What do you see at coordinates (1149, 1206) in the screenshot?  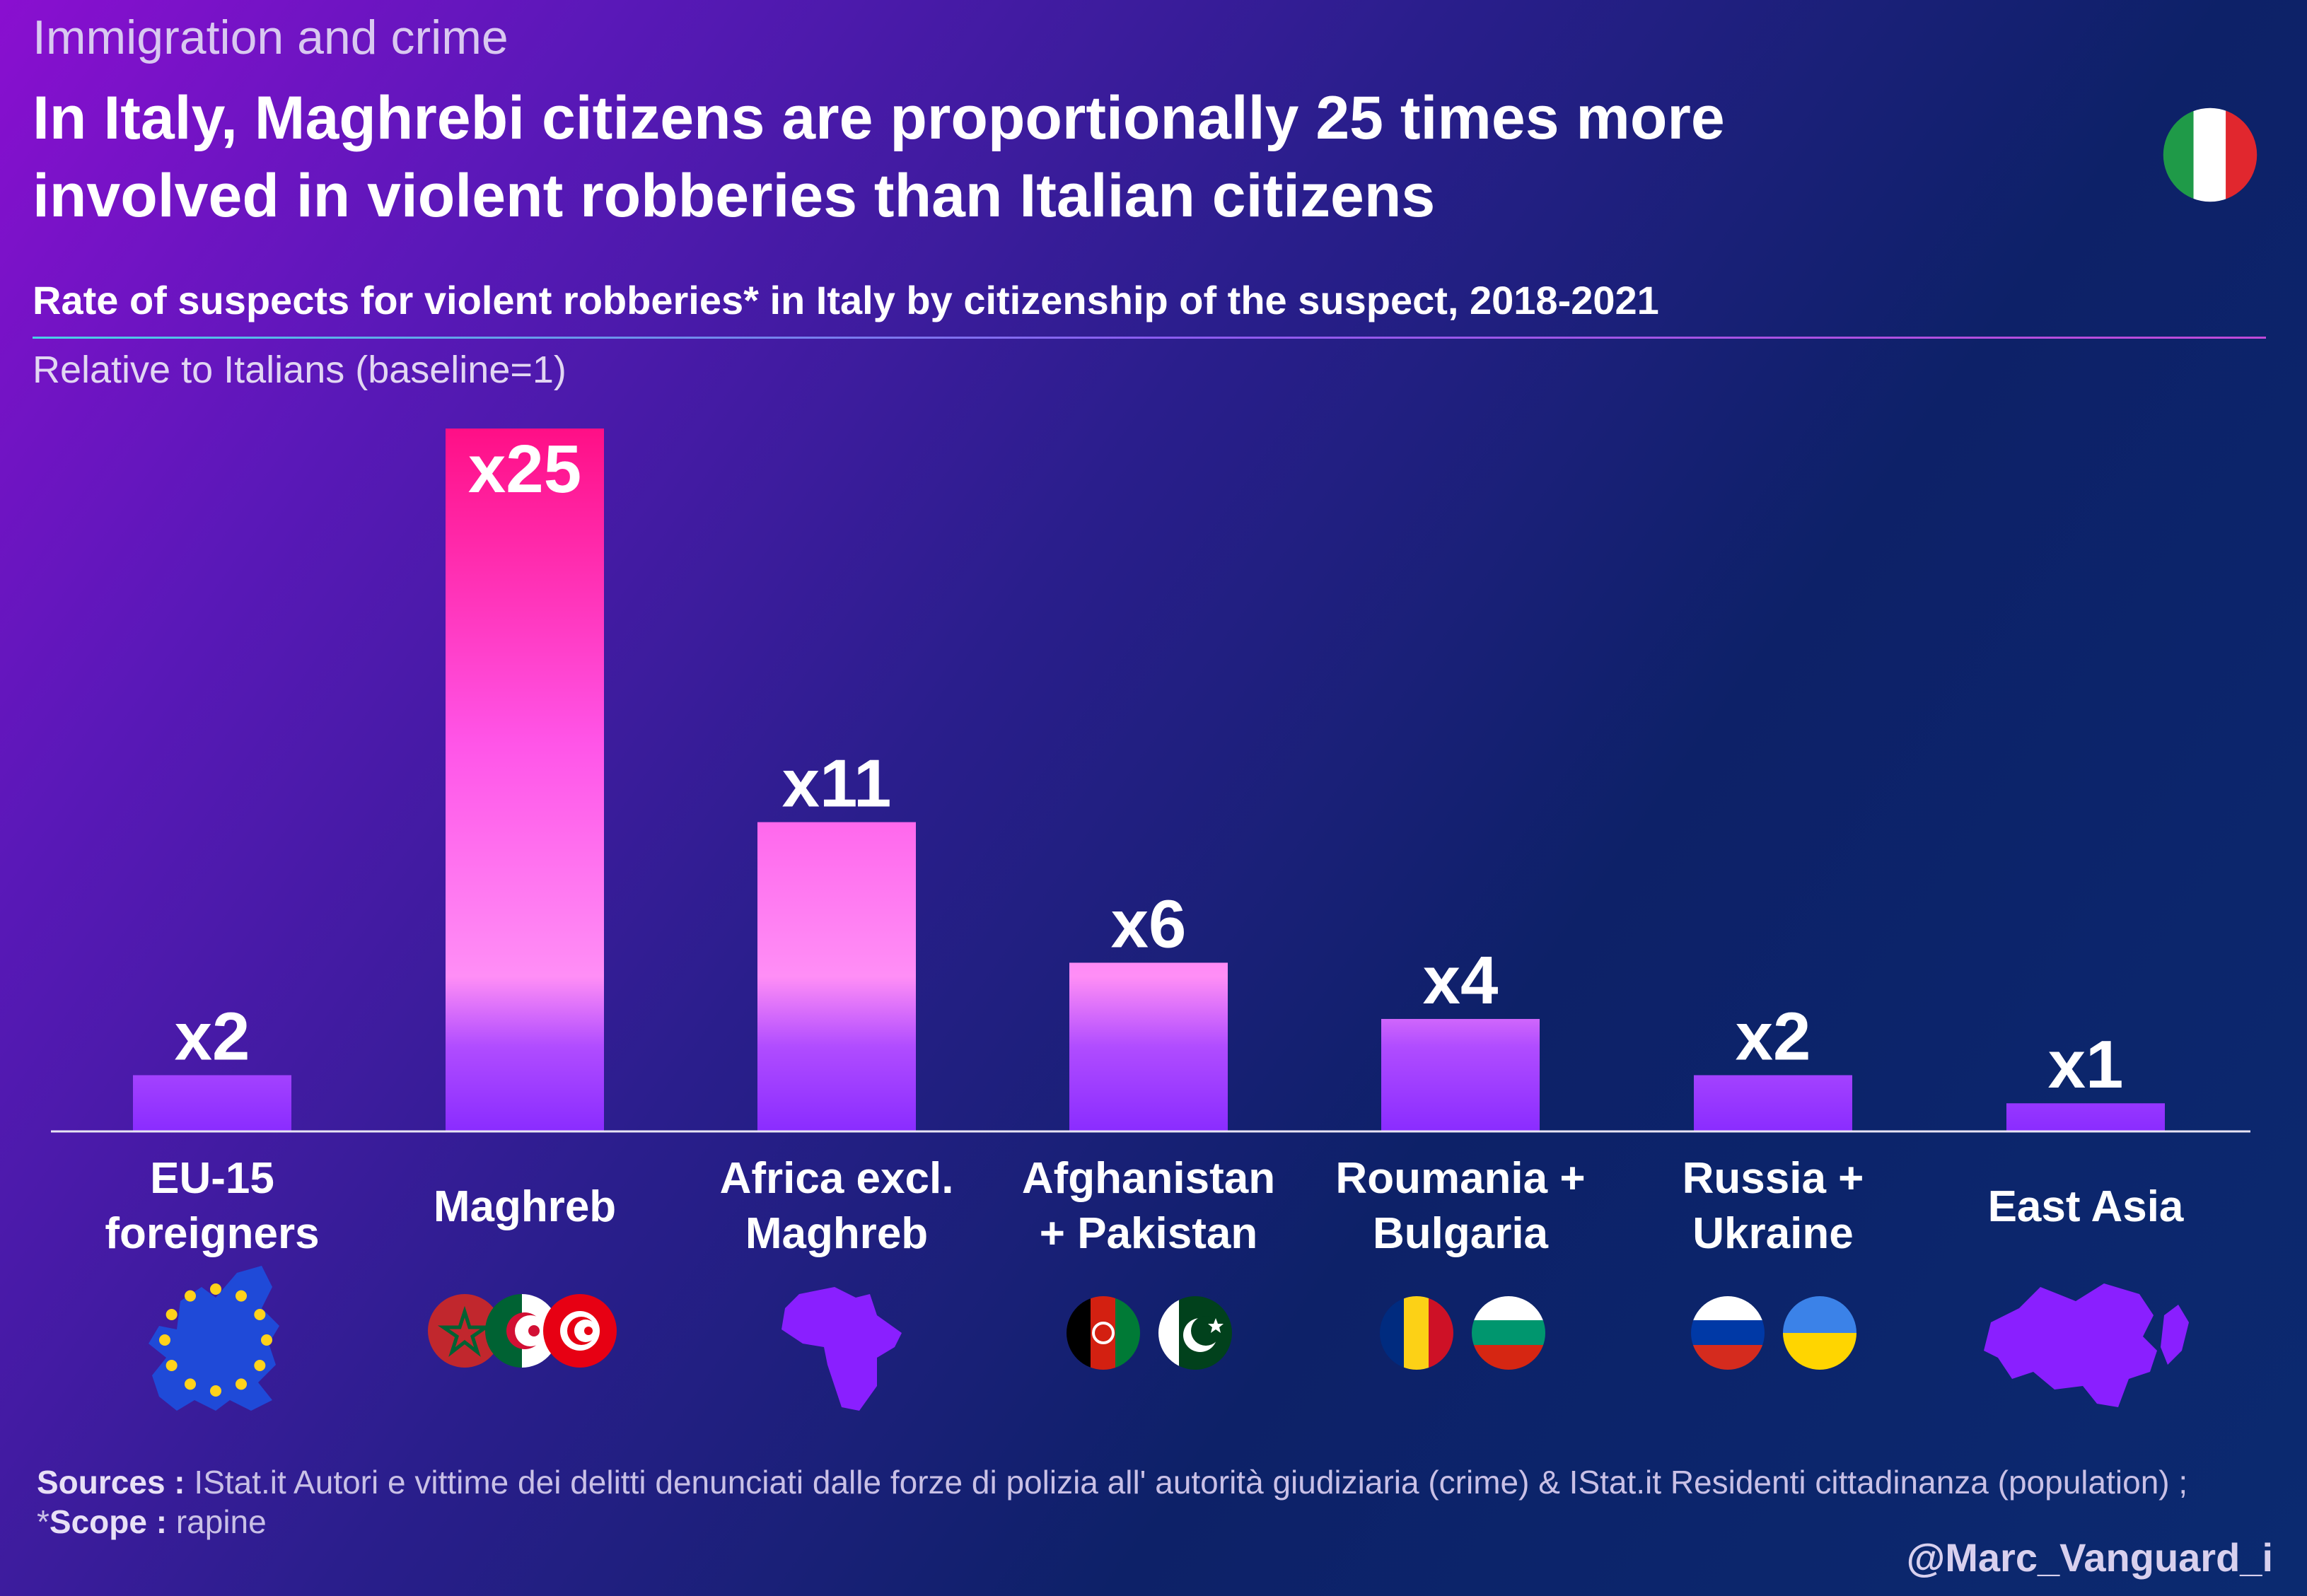 I see `x-label-3: Afghanistan + Pakistan` at bounding box center [1149, 1206].